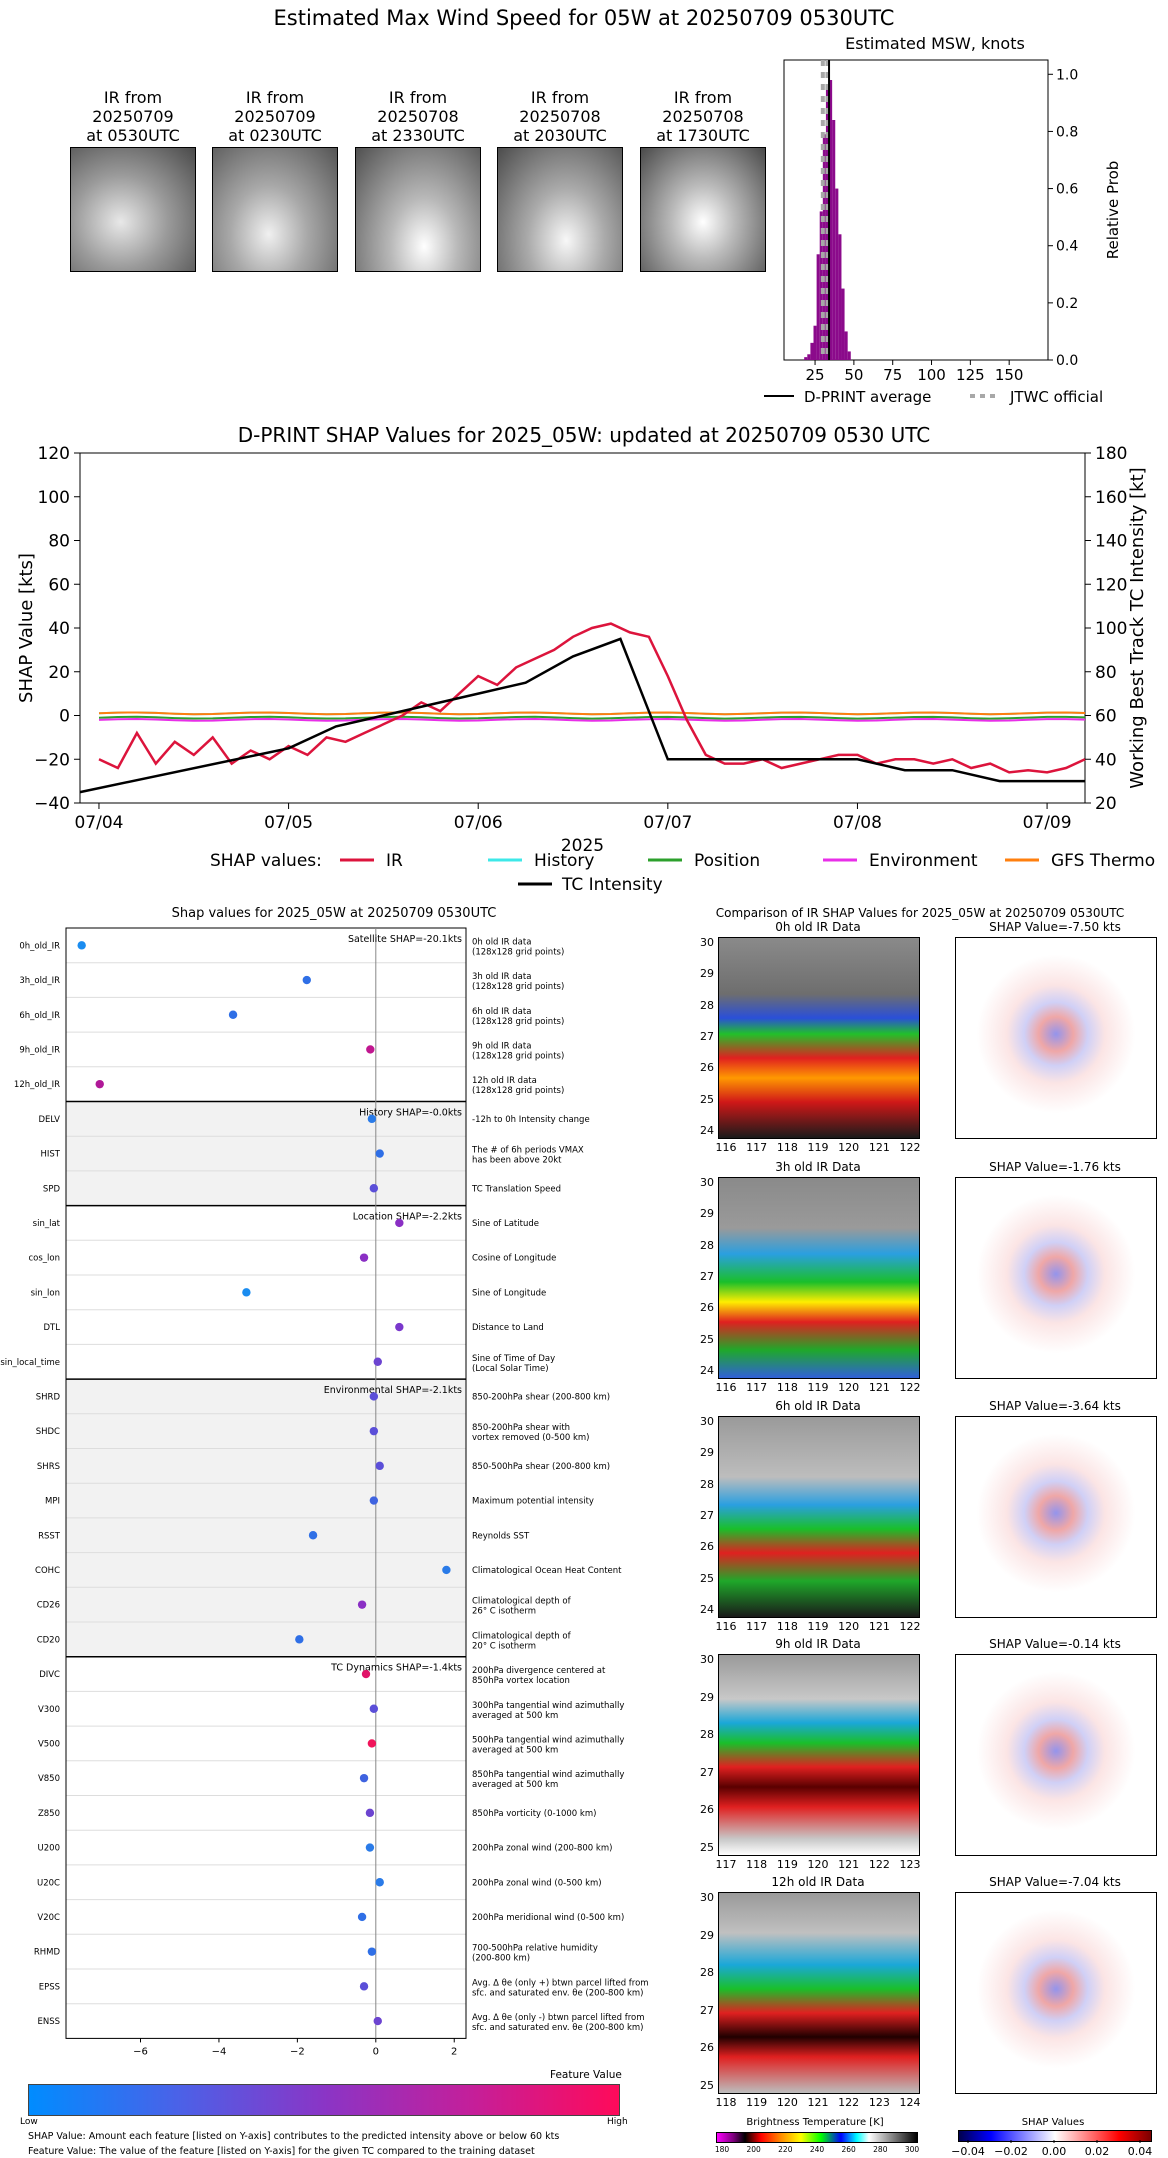 This screenshot has width=1168, height=2158. I want to click on ir-tile-caption-line: 20250708, so click(703, 116).